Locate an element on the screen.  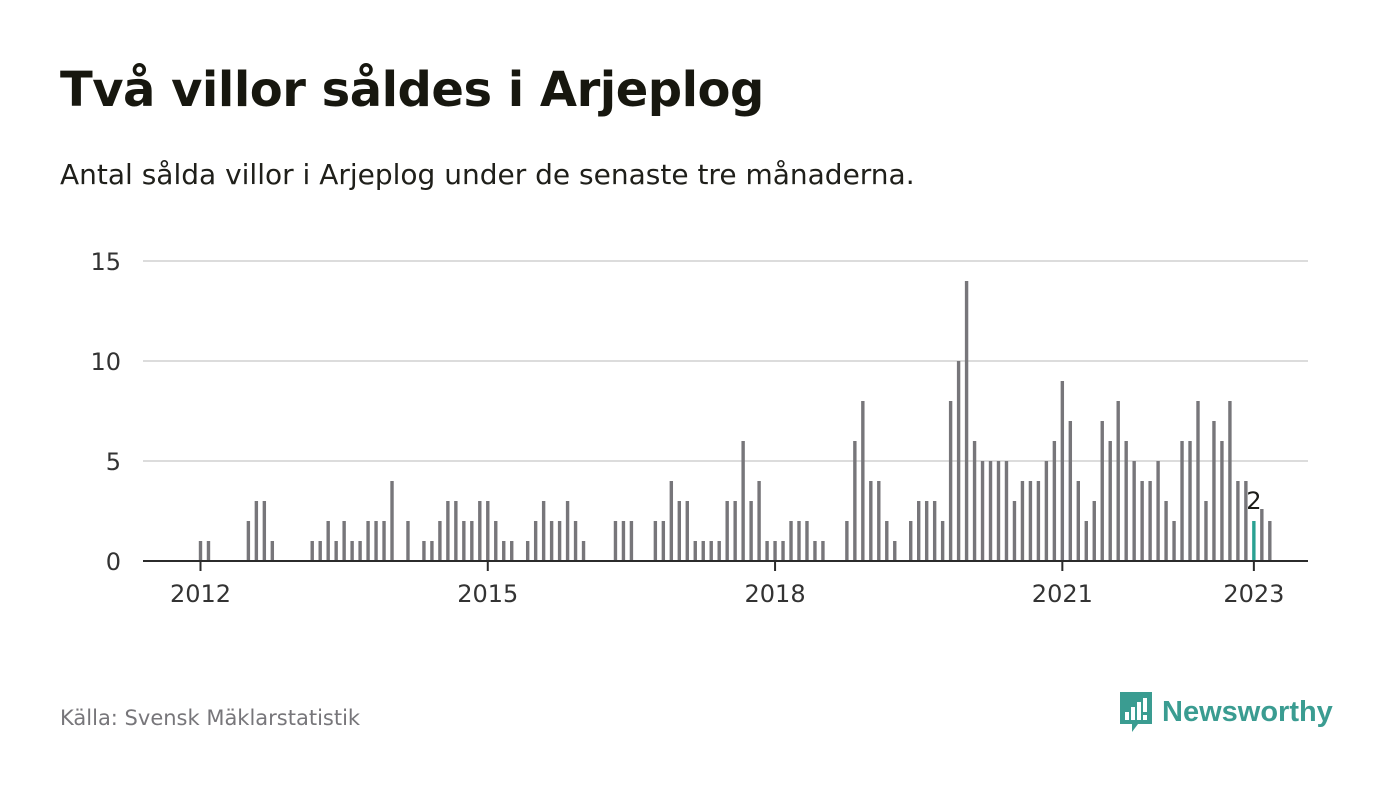
source-note: Källa: Svensk Mäklarstatistik is located at coordinates (210, 718).